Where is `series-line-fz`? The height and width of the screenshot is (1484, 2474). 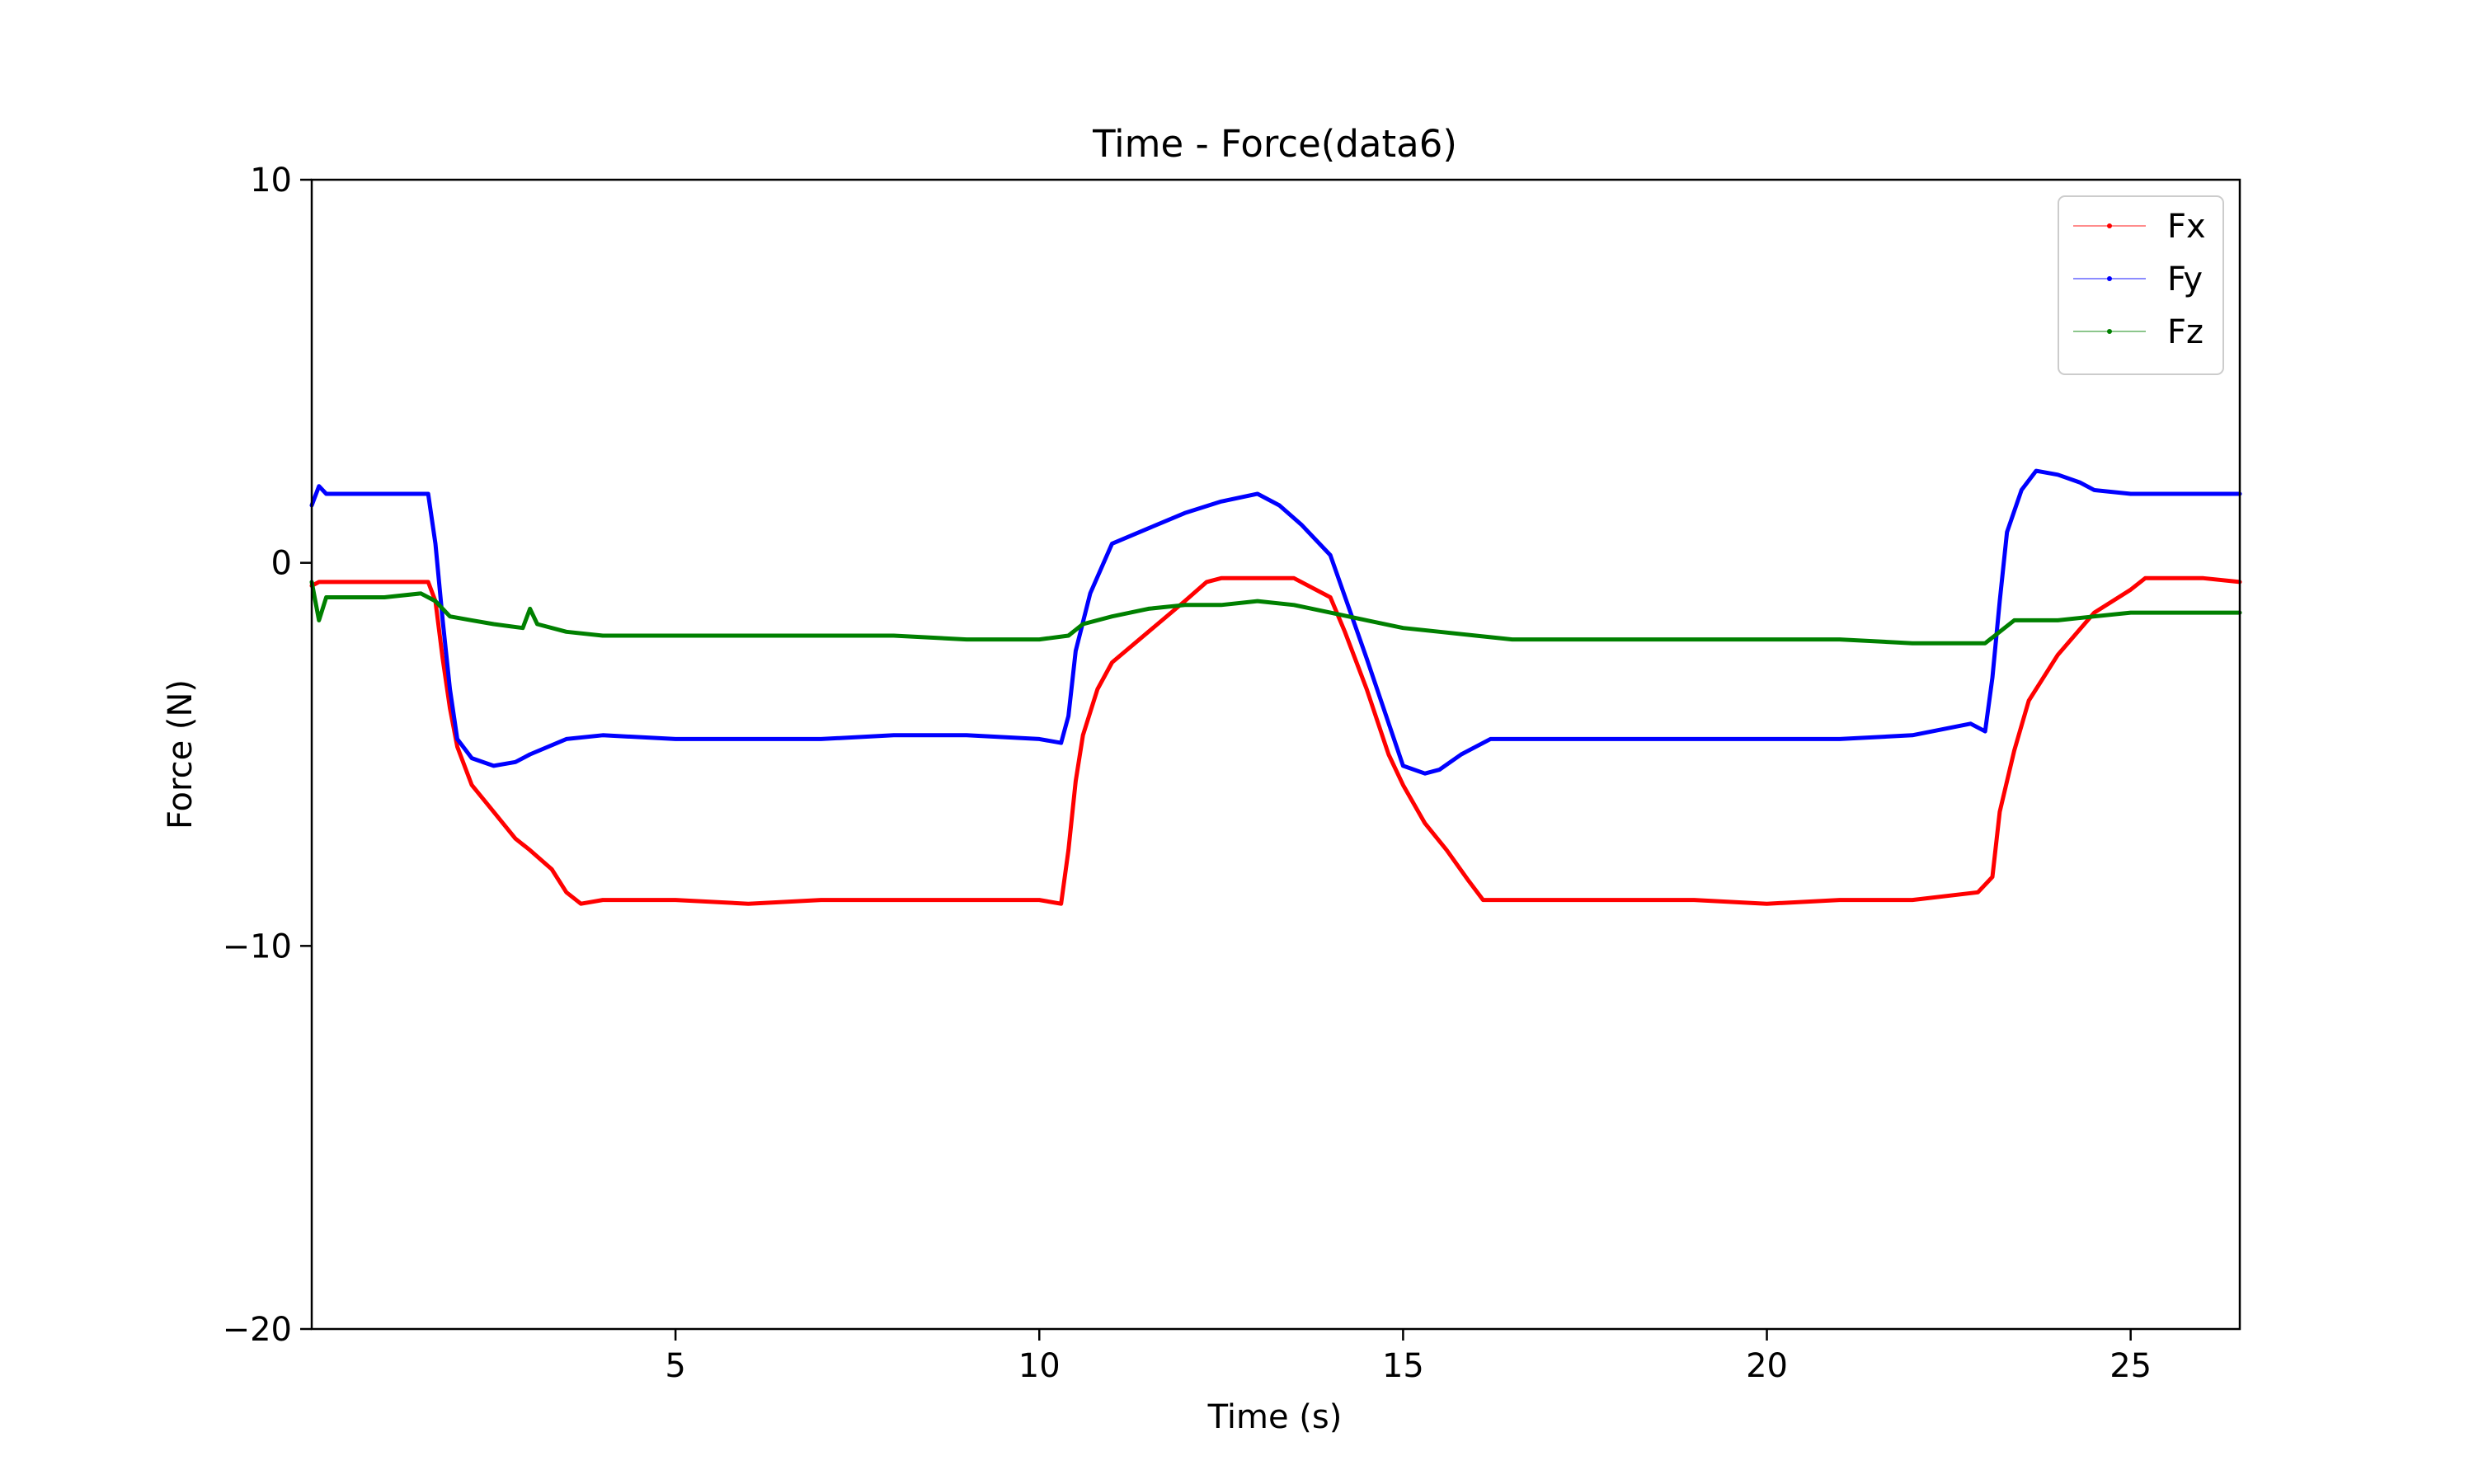 series-line-fz is located at coordinates (1275, 613).